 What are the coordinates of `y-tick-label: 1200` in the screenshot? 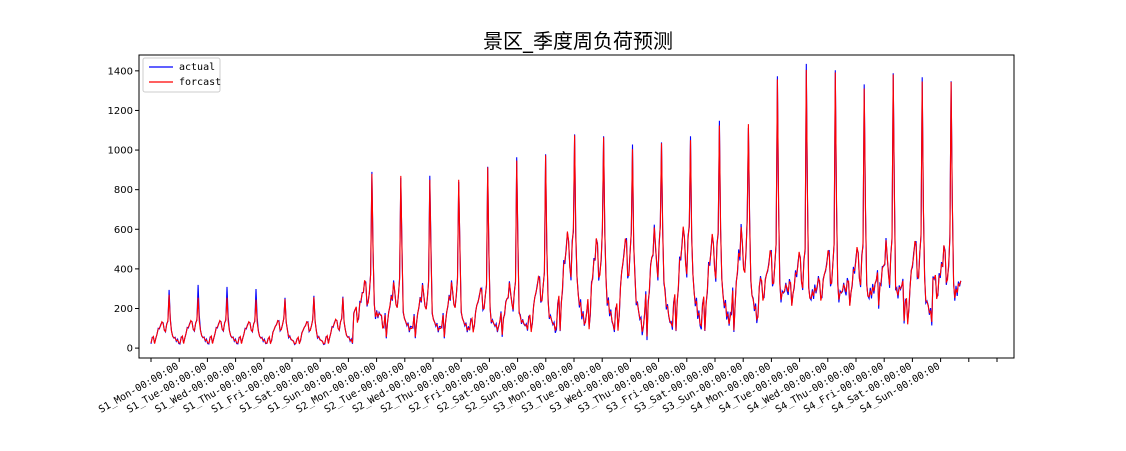 It's located at (120, 111).